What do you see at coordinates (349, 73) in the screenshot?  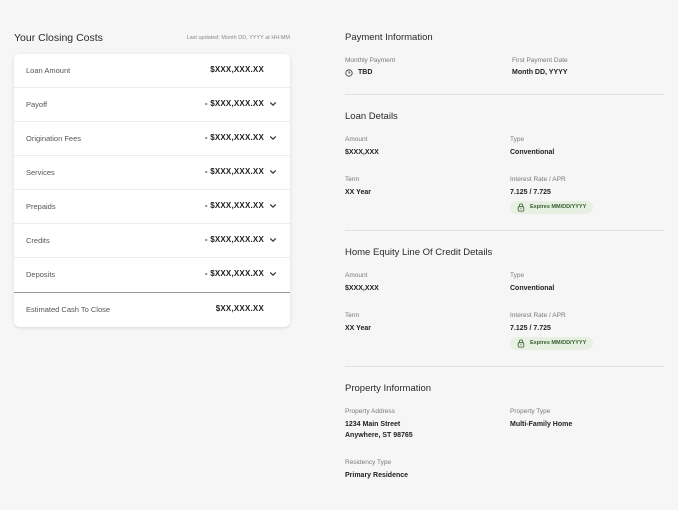 I see `clock-icon` at bounding box center [349, 73].